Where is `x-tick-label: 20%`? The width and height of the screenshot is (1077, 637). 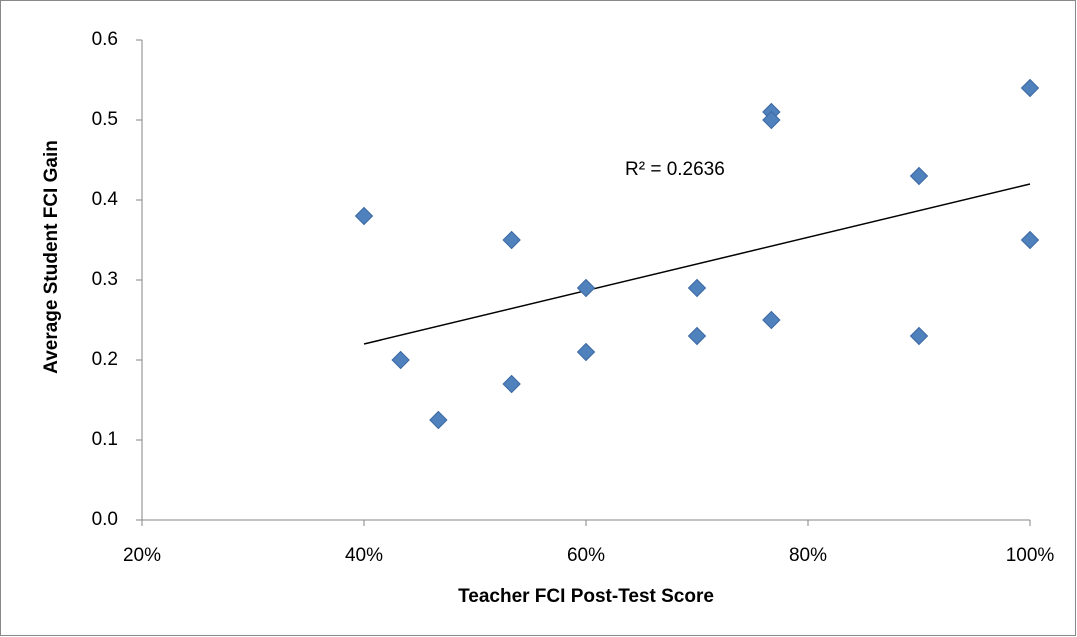
x-tick-label: 20% is located at coordinates (142, 555).